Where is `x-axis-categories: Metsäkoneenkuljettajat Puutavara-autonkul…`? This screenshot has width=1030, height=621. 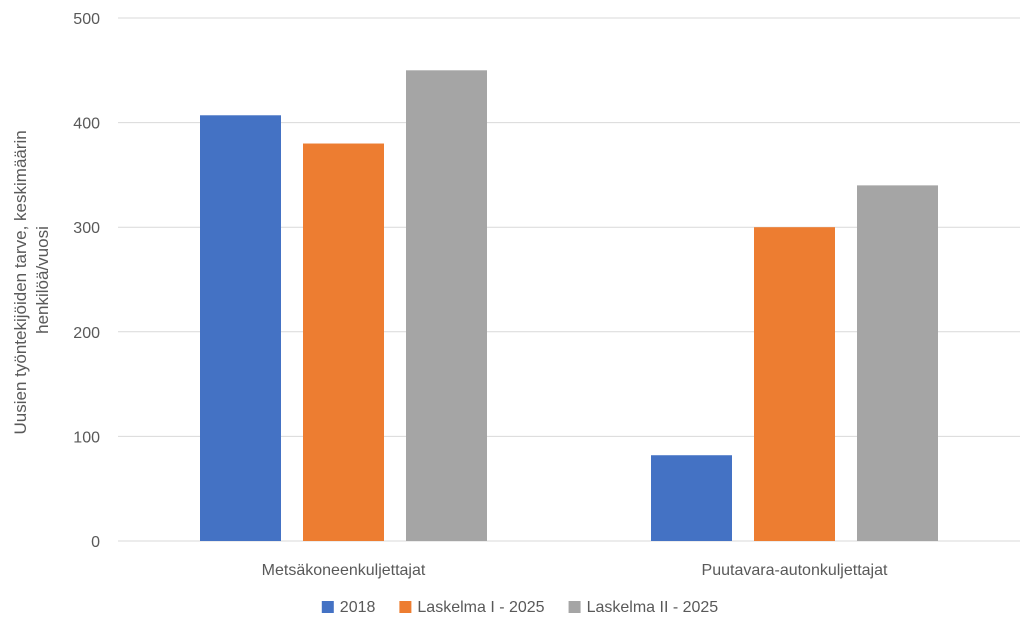 x-axis-categories: Metsäkoneenkuljettajat Puutavara-autonkul… is located at coordinates (575, 570).